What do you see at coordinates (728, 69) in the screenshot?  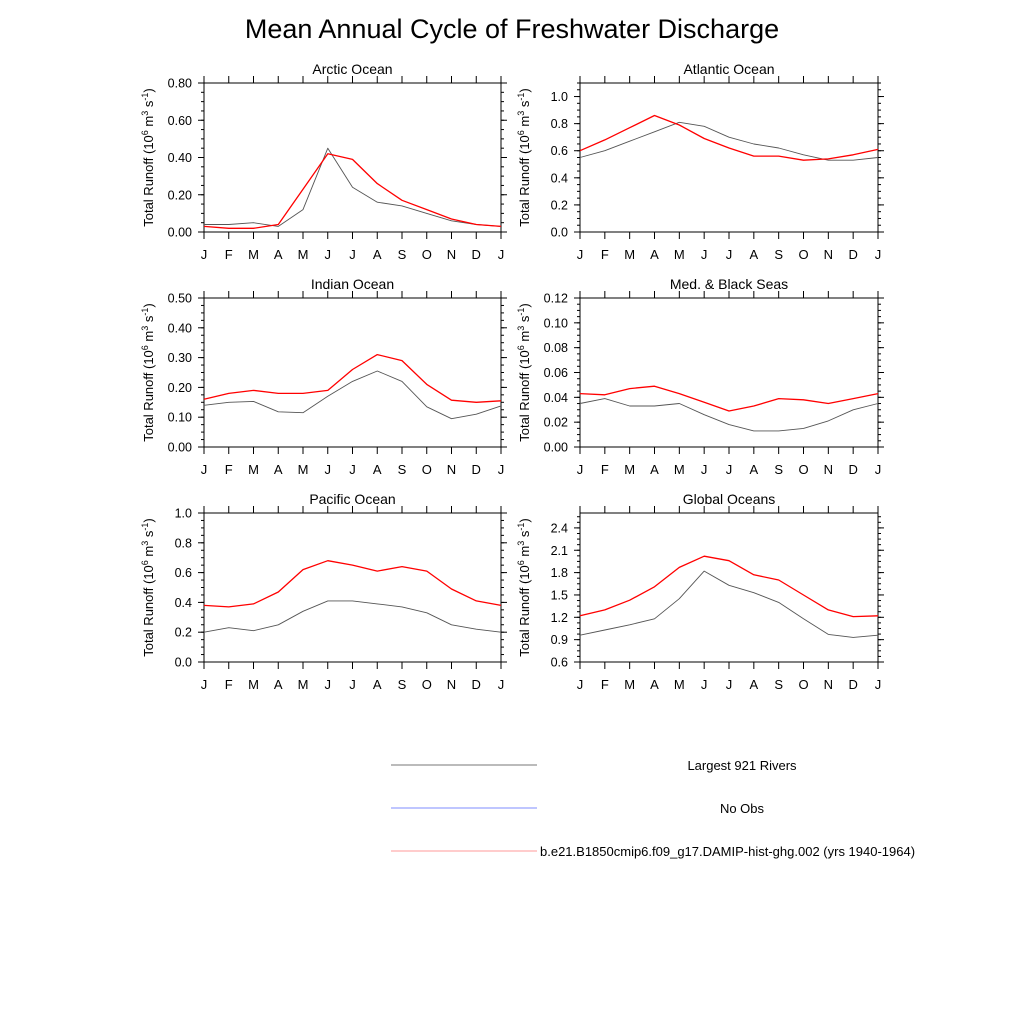 I see `panel-title: Atlantic Ocean` at bounding box center [728, 69].